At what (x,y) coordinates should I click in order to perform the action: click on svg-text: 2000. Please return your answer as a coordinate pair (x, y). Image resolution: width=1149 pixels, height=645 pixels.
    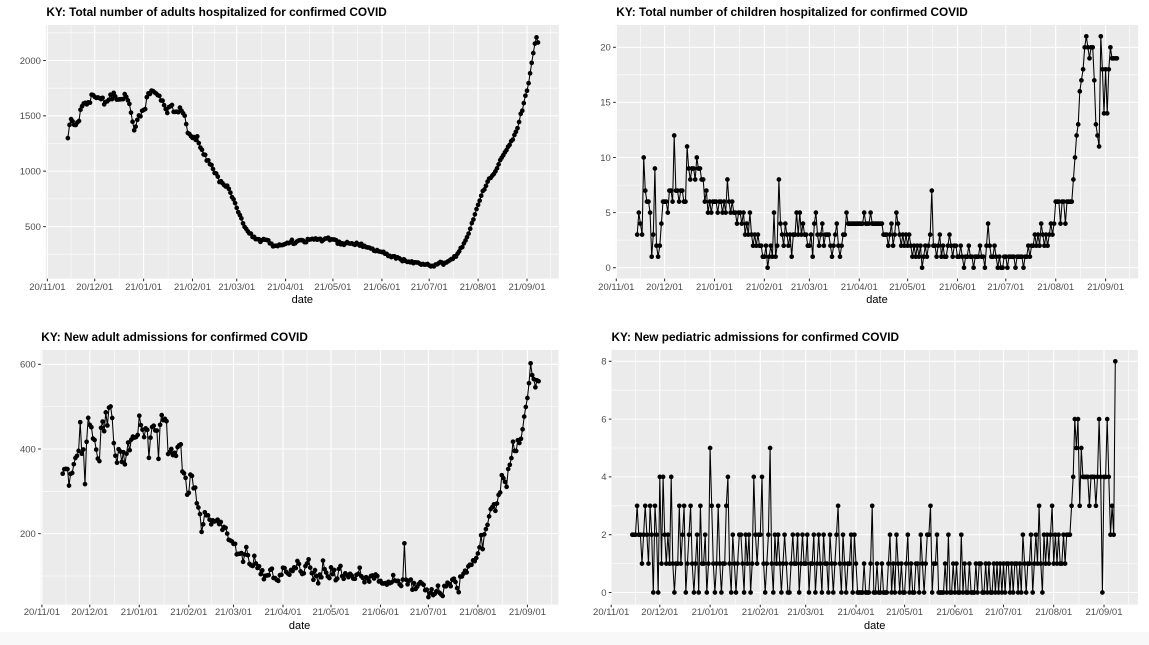
    Looking at the image, I should click on (30, 61).